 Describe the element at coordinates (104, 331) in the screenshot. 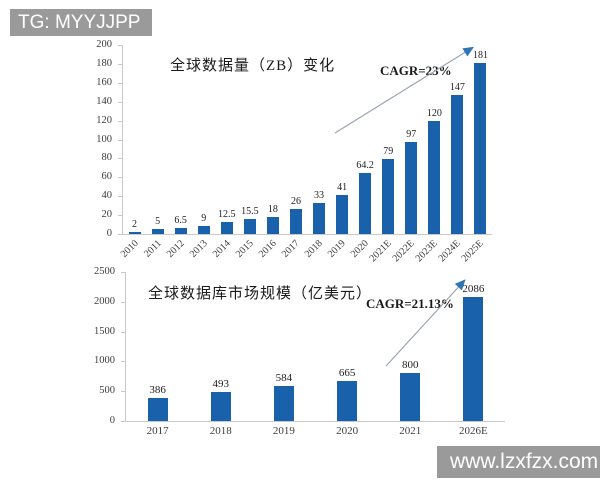

I see `y-tick-label: 1500` at that location.